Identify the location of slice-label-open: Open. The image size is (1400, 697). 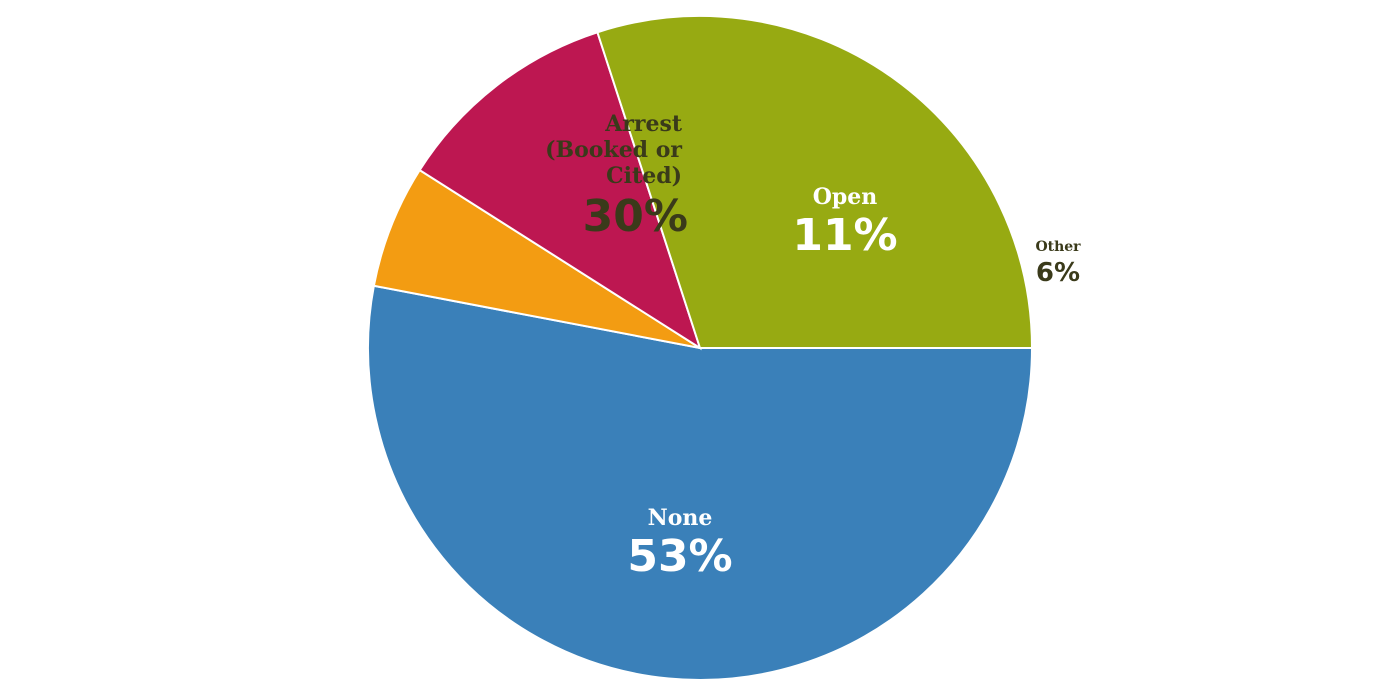
(845, 197).